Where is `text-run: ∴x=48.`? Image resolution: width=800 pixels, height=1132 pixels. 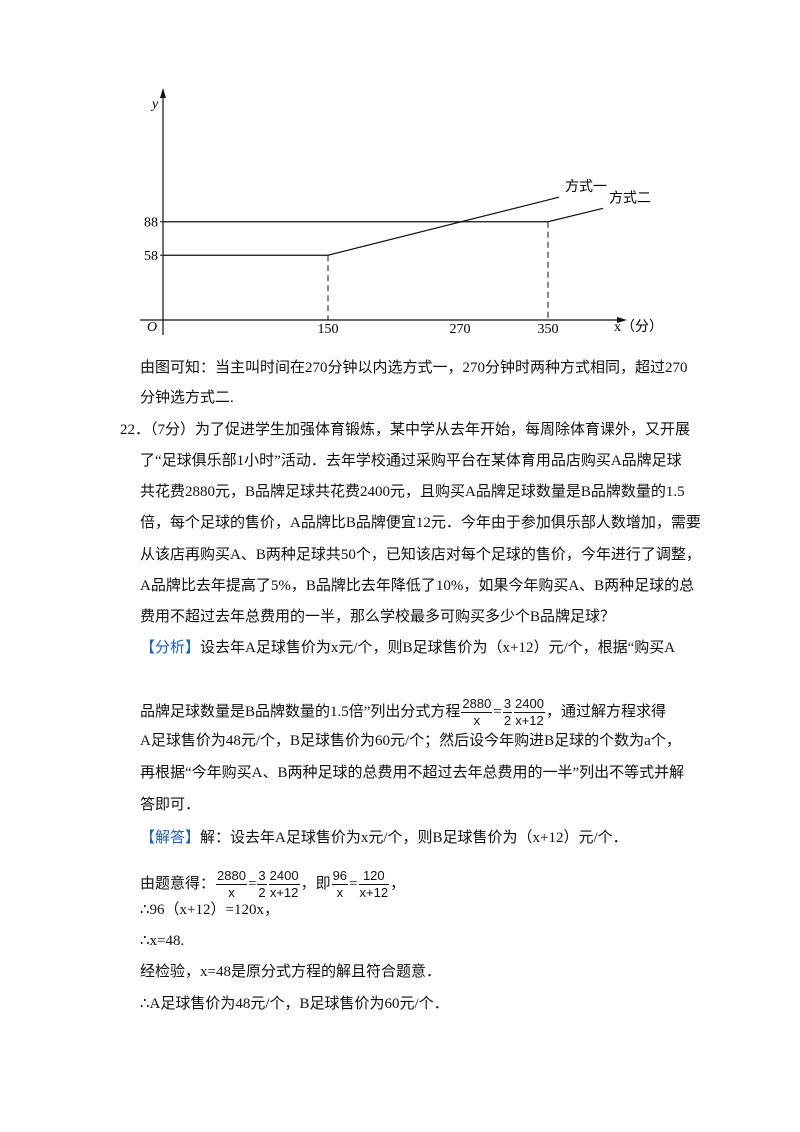 text-run: ∴x=48. is located at coordinates (162, 941).